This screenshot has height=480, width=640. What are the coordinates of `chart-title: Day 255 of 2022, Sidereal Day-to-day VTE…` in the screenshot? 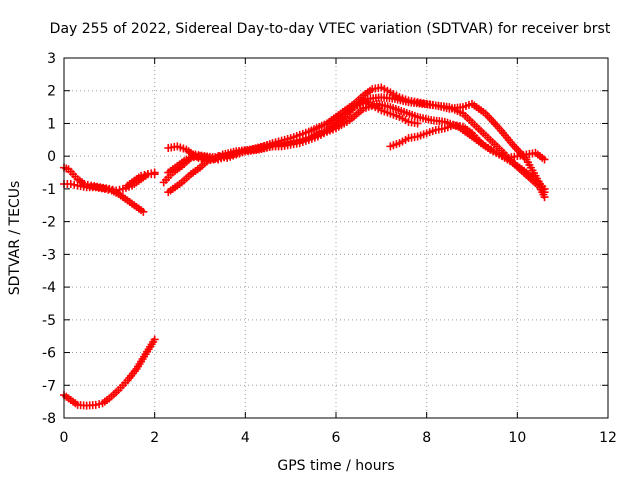 It's located at (330, 29).